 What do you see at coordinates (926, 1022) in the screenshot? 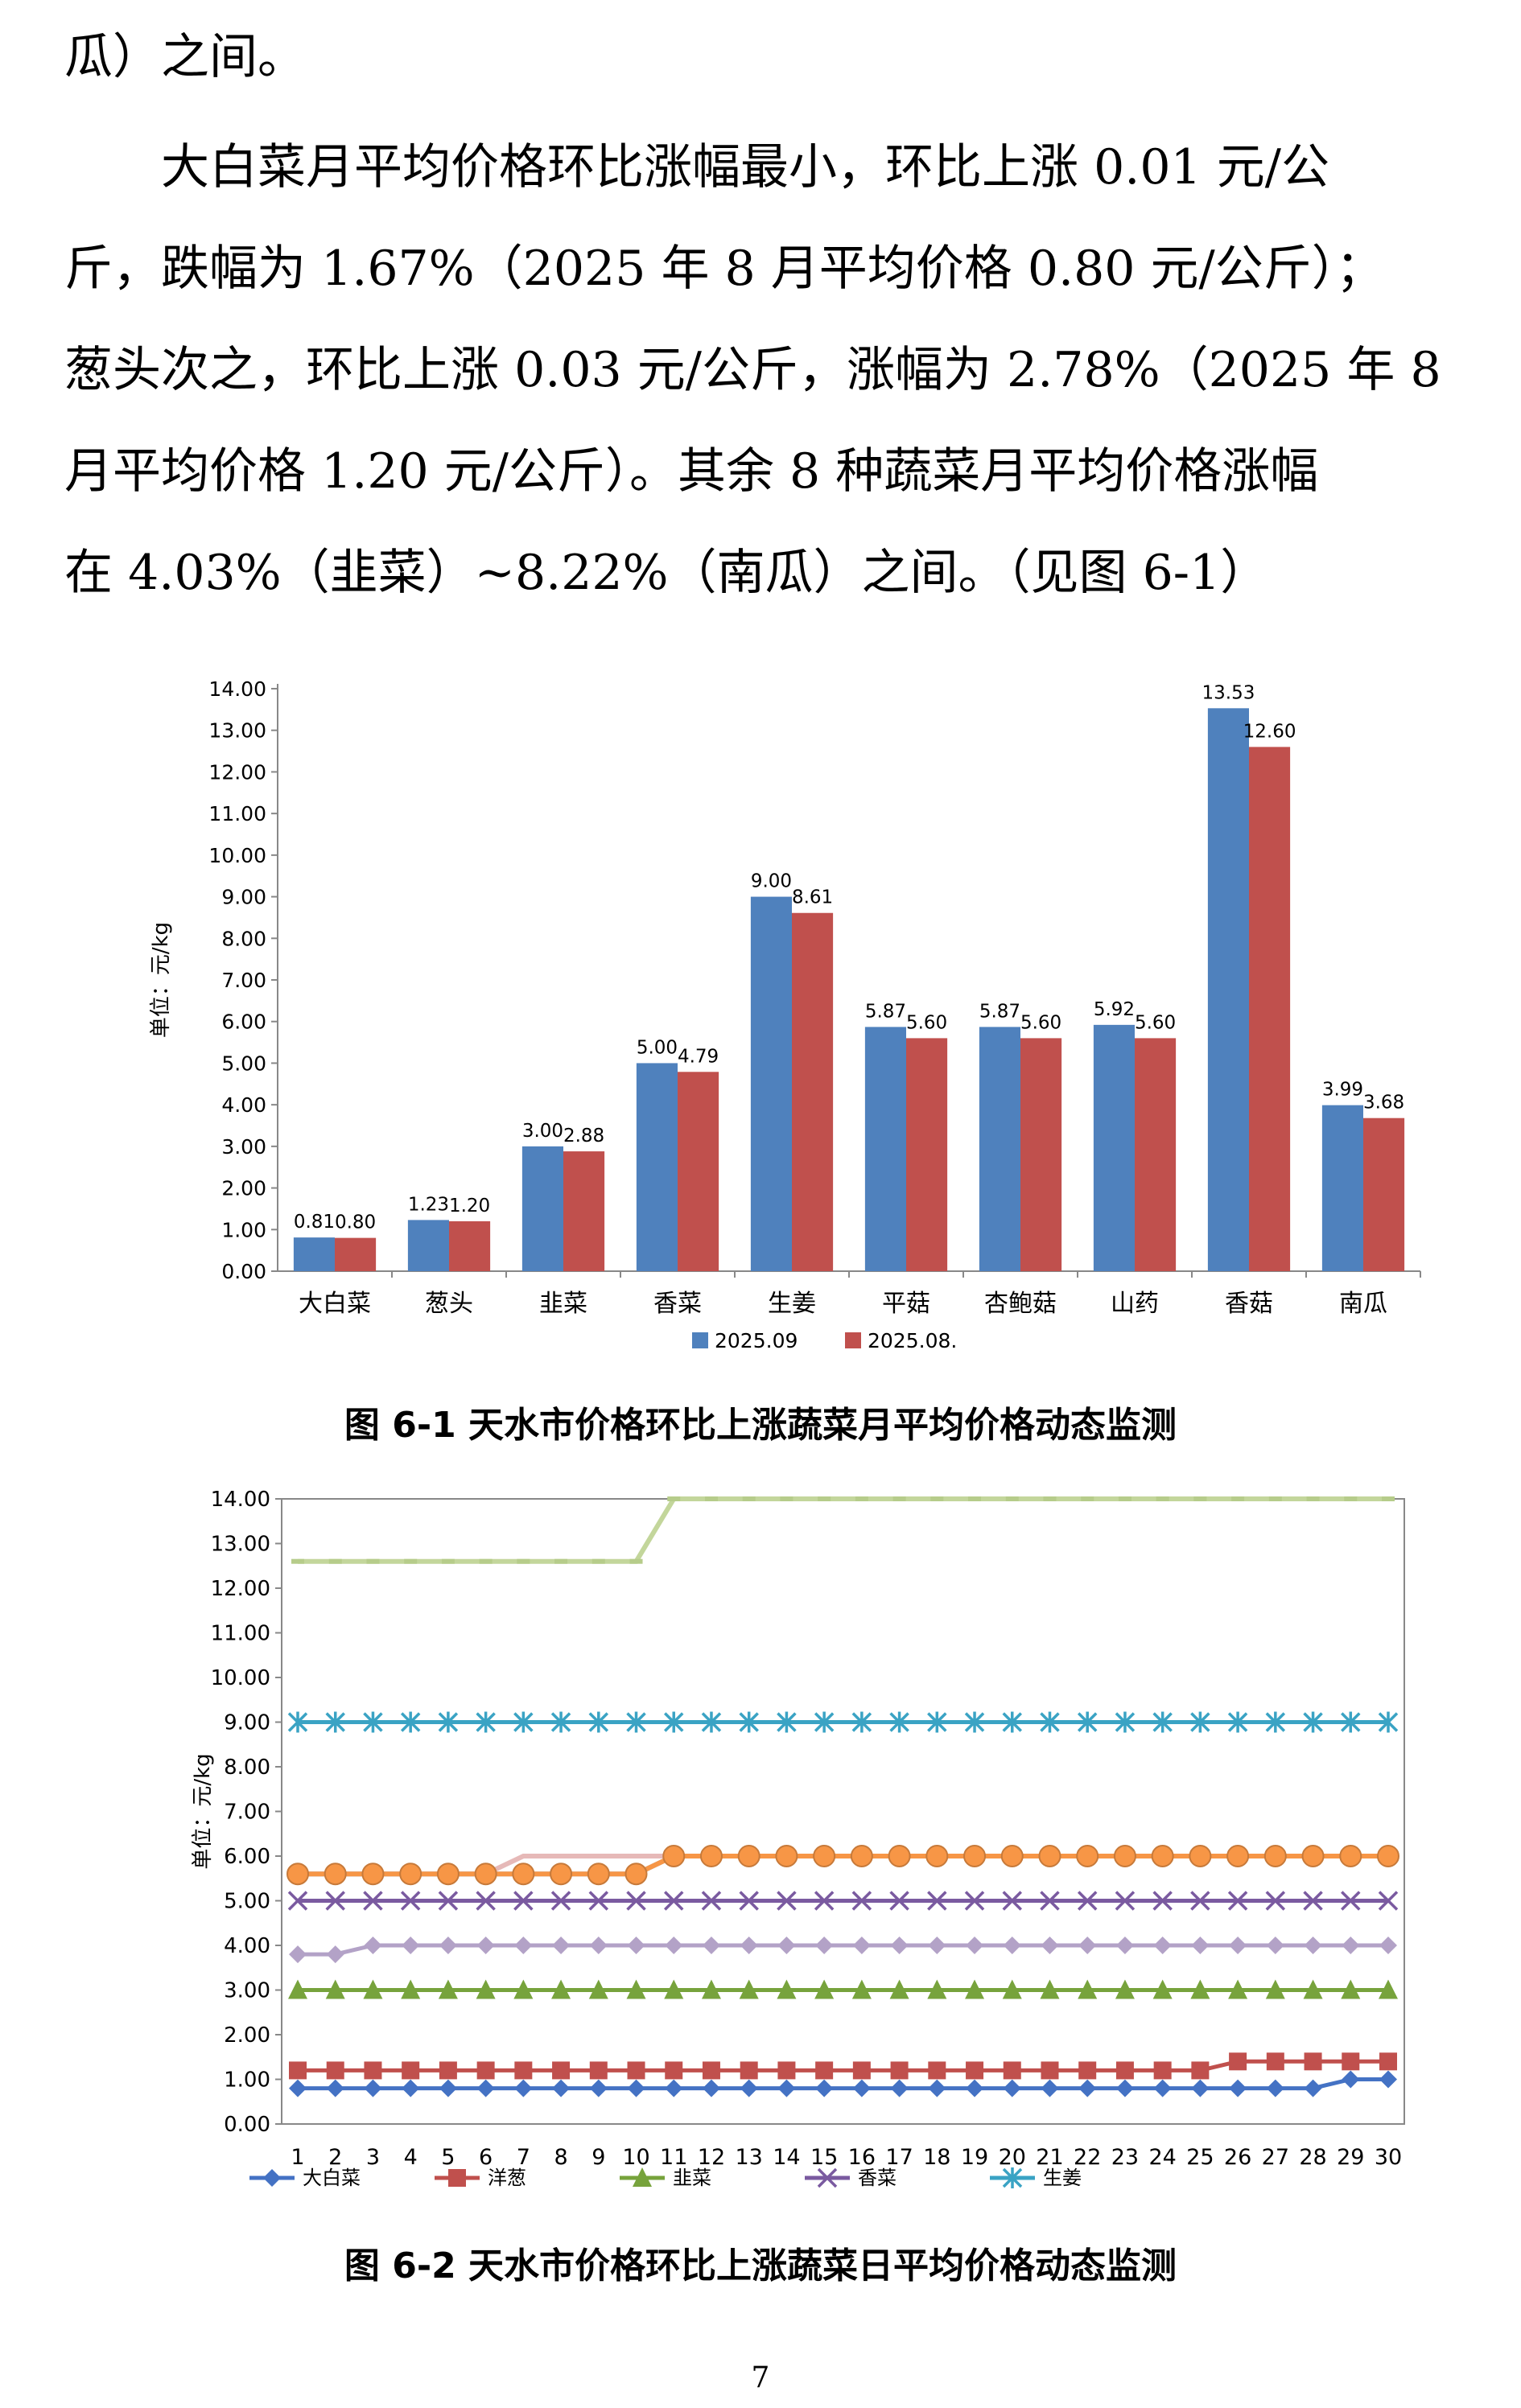
I see `bar-value-label: 5.60` at bounding box center [926, 1022].